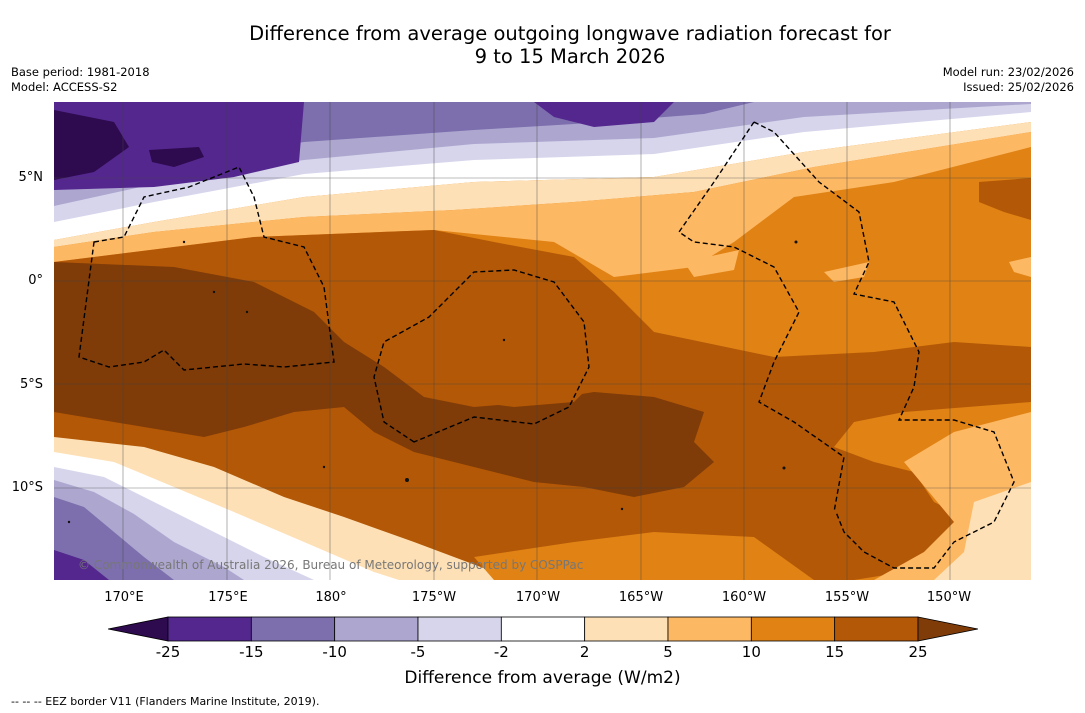  What do you see at coordinates (835, 652) in the screenshot?
I see `colorbar-tick: 15` at bounding box center [835, 652].